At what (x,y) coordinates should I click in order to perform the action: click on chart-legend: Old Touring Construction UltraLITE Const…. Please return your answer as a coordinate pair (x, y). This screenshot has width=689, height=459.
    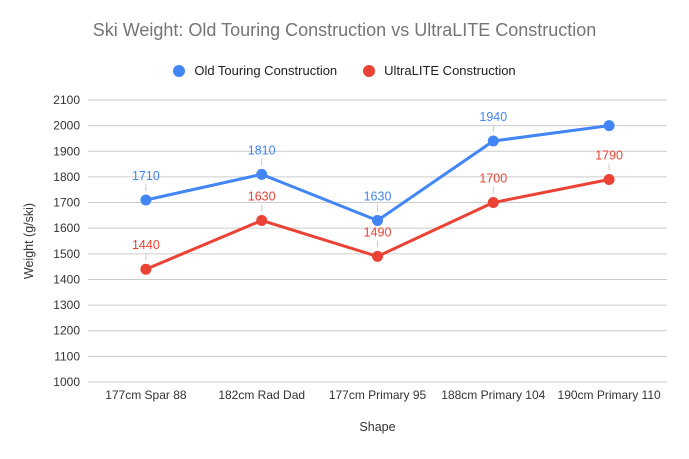
    Looking at the image, I should click on (344, 70).